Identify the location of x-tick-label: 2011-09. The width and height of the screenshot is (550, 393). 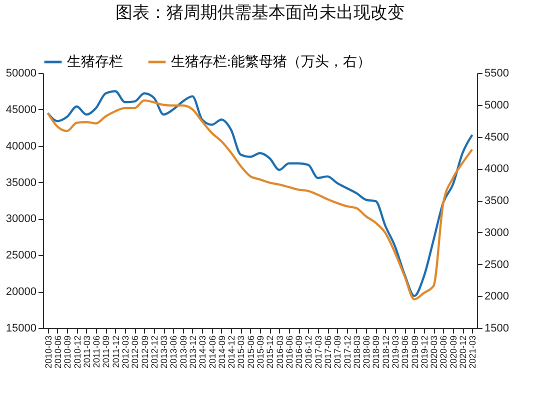
(106, 352).